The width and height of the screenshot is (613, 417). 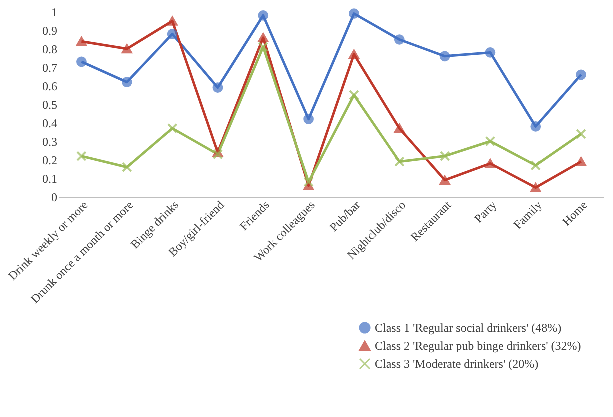 I want to click on legend-label: Class 3 'Moderate drinkers' (20%), so click(x=457, y=364).